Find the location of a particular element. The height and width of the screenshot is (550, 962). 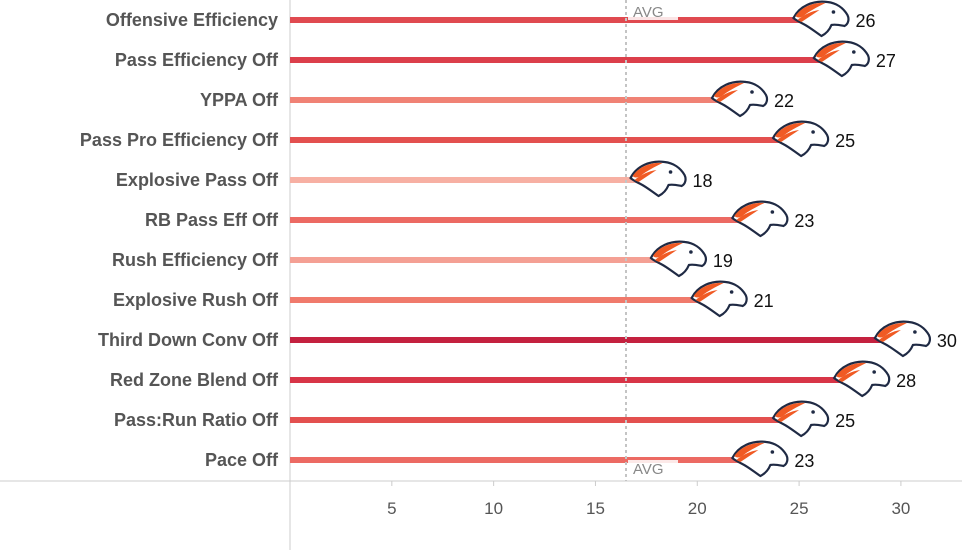

value-label: 21 is located at coordinates (764, 301).